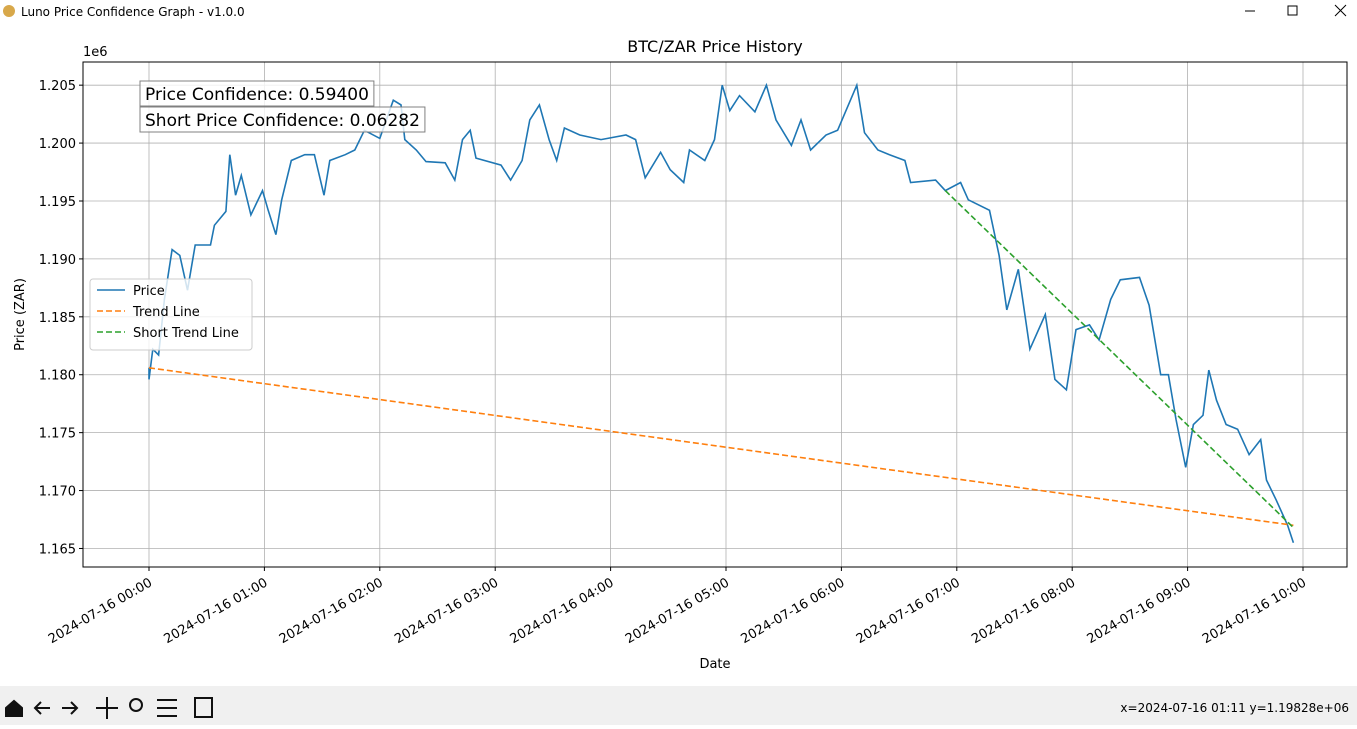 The height and width of the screenshot is (729, 1357). What do you see at coordinates (57, 144) in the screenshot?
I see `y-tick-label: 1.200` at bounding box center [57, 144].